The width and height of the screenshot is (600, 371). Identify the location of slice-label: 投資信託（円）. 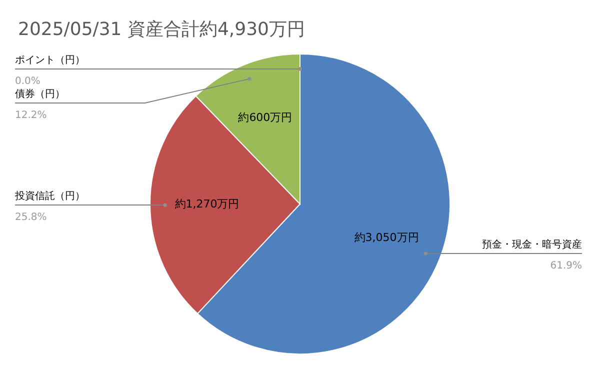
(49, 196).